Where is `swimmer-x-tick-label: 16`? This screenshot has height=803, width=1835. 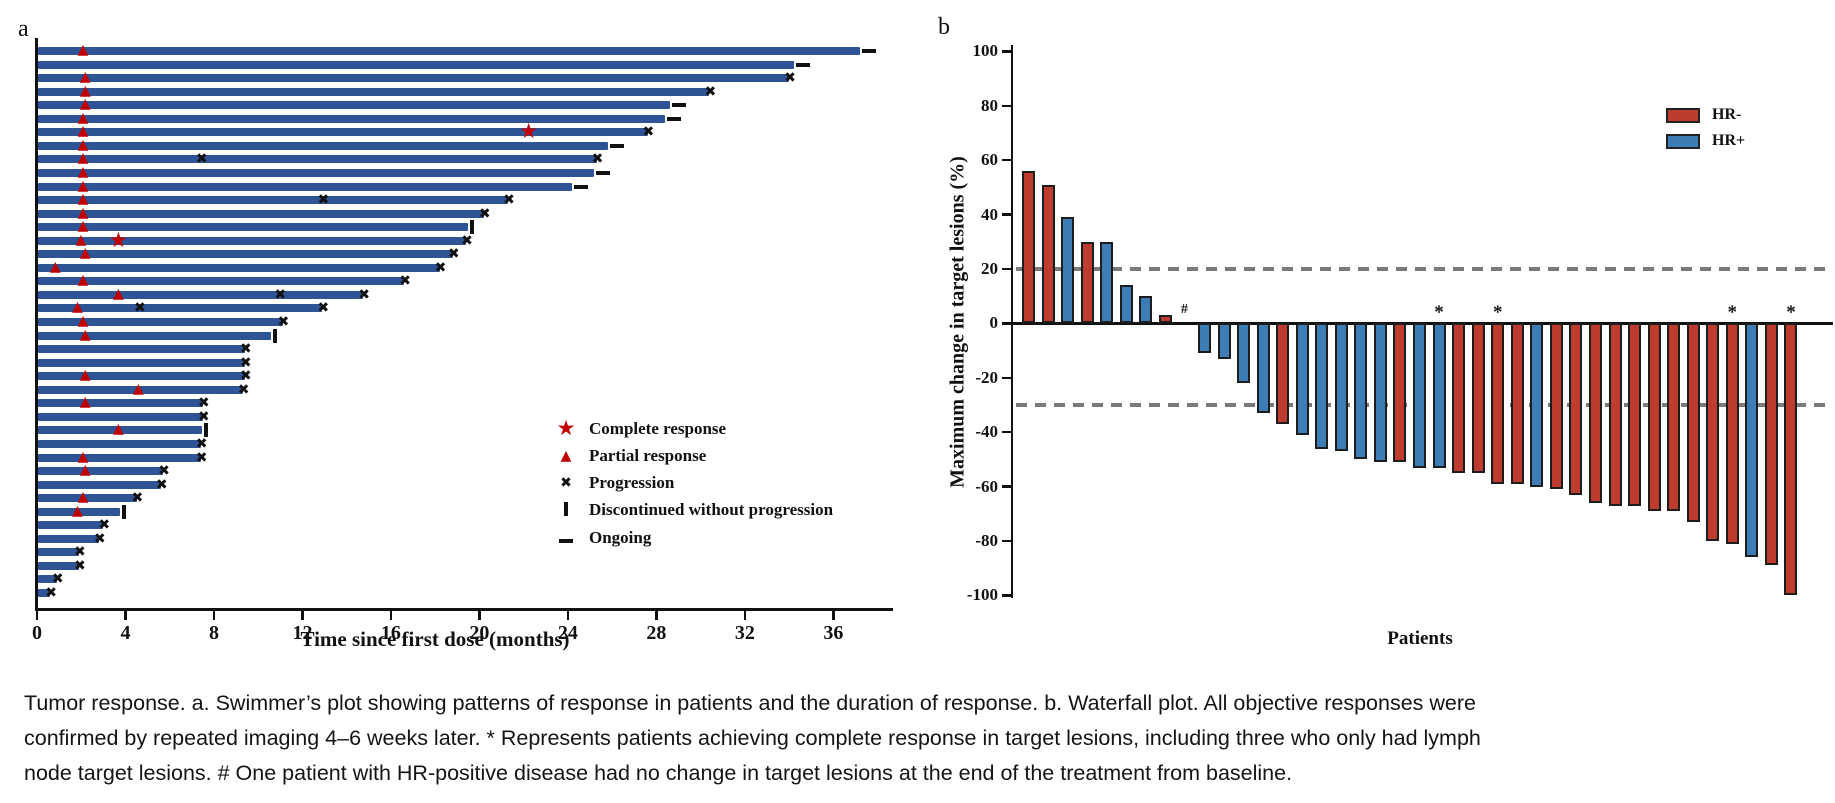 swimmer-x-tick-label: 16 is located at coordinates (390, 633).